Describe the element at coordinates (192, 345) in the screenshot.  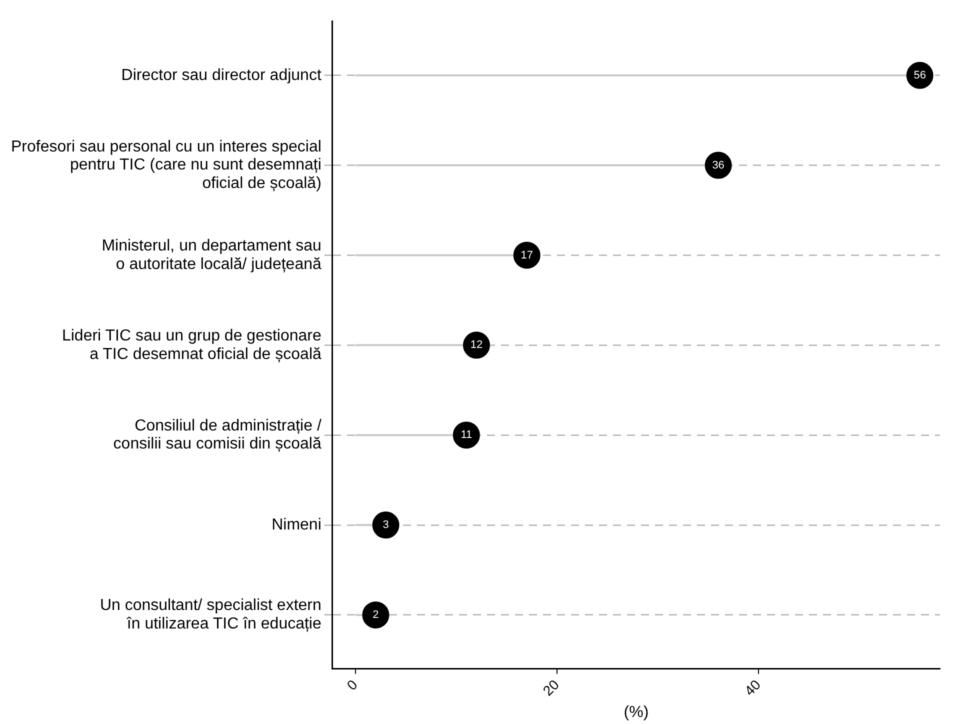
I see `y-tick-label: Lideri TIC sau un grup de gestionare a TIC desemnat oficial de școală` at that location.